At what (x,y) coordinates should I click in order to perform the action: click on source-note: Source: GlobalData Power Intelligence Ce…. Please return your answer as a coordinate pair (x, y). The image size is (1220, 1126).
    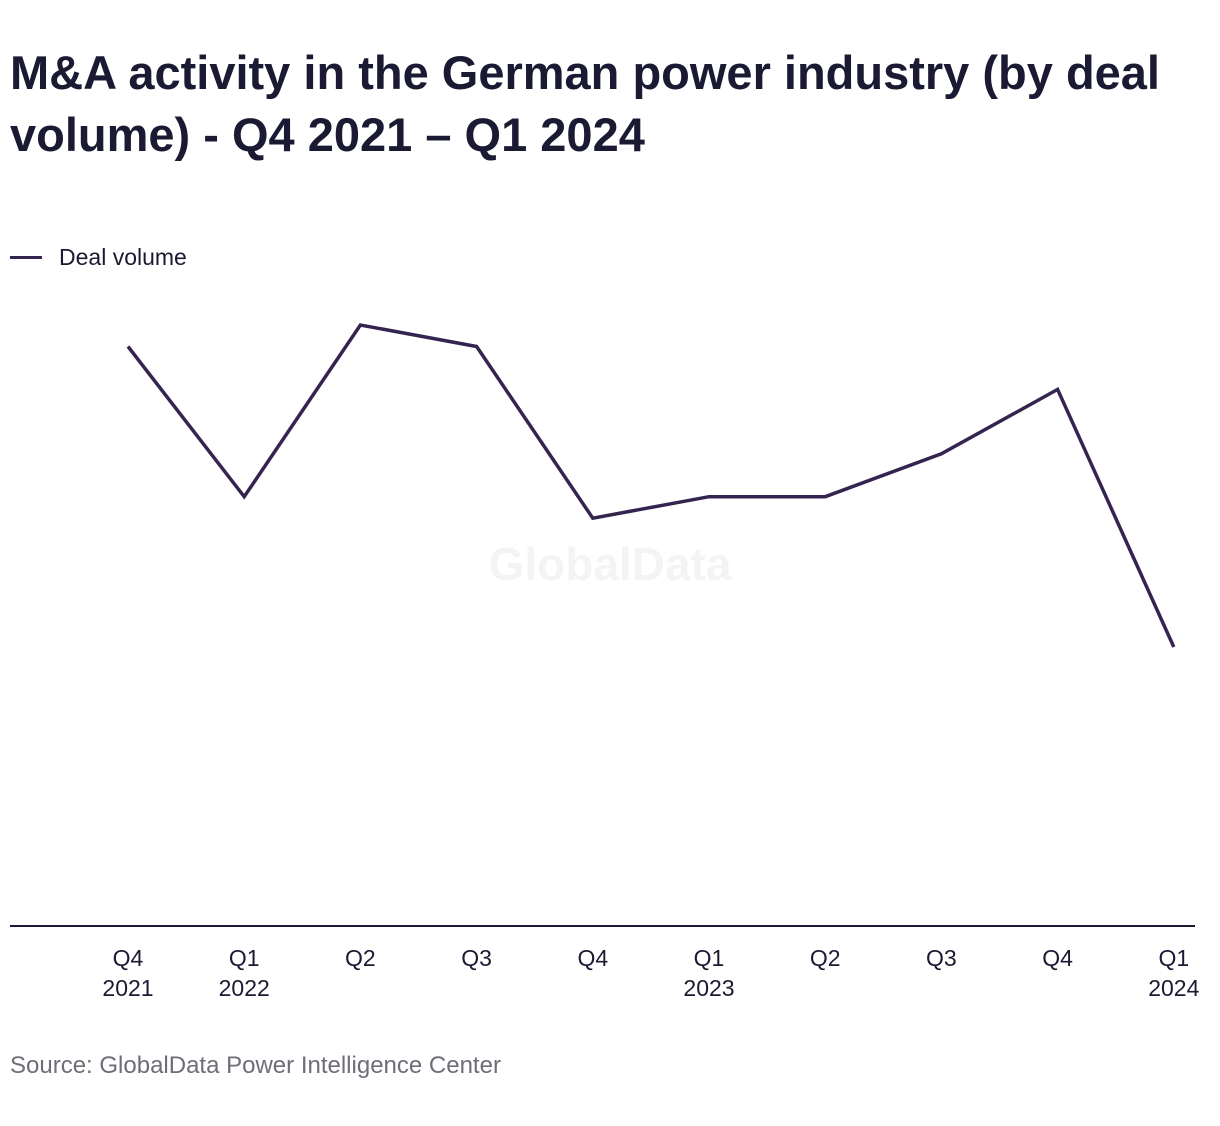
    Looking at the image, I should click on (255, 1065).